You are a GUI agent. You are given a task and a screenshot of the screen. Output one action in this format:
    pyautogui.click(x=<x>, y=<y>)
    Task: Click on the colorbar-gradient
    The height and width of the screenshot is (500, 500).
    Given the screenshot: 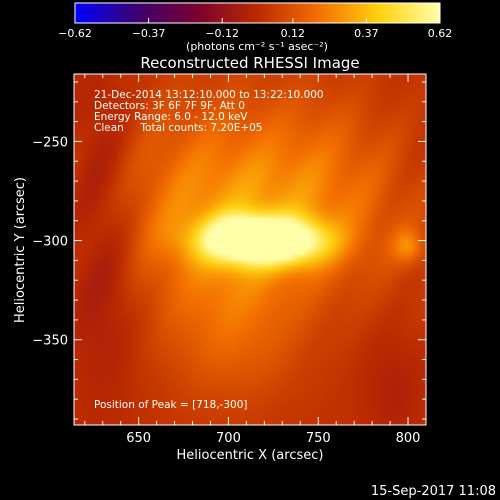 What is the action you would take?
    pyautogui.click(x=257, y=13)
    